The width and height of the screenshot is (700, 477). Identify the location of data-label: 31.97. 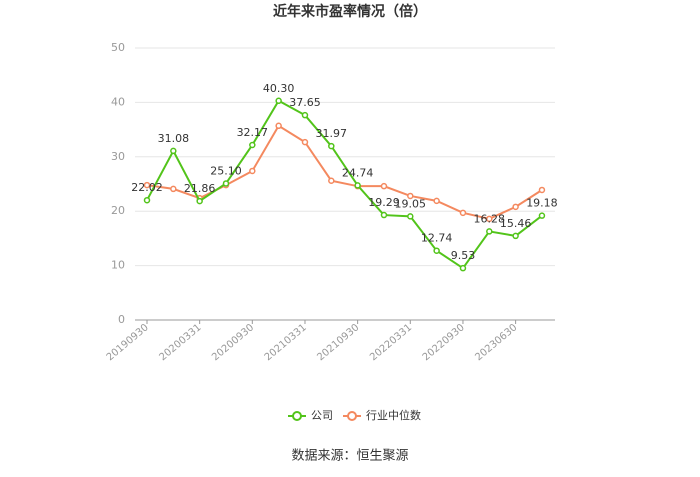
(332, 133).